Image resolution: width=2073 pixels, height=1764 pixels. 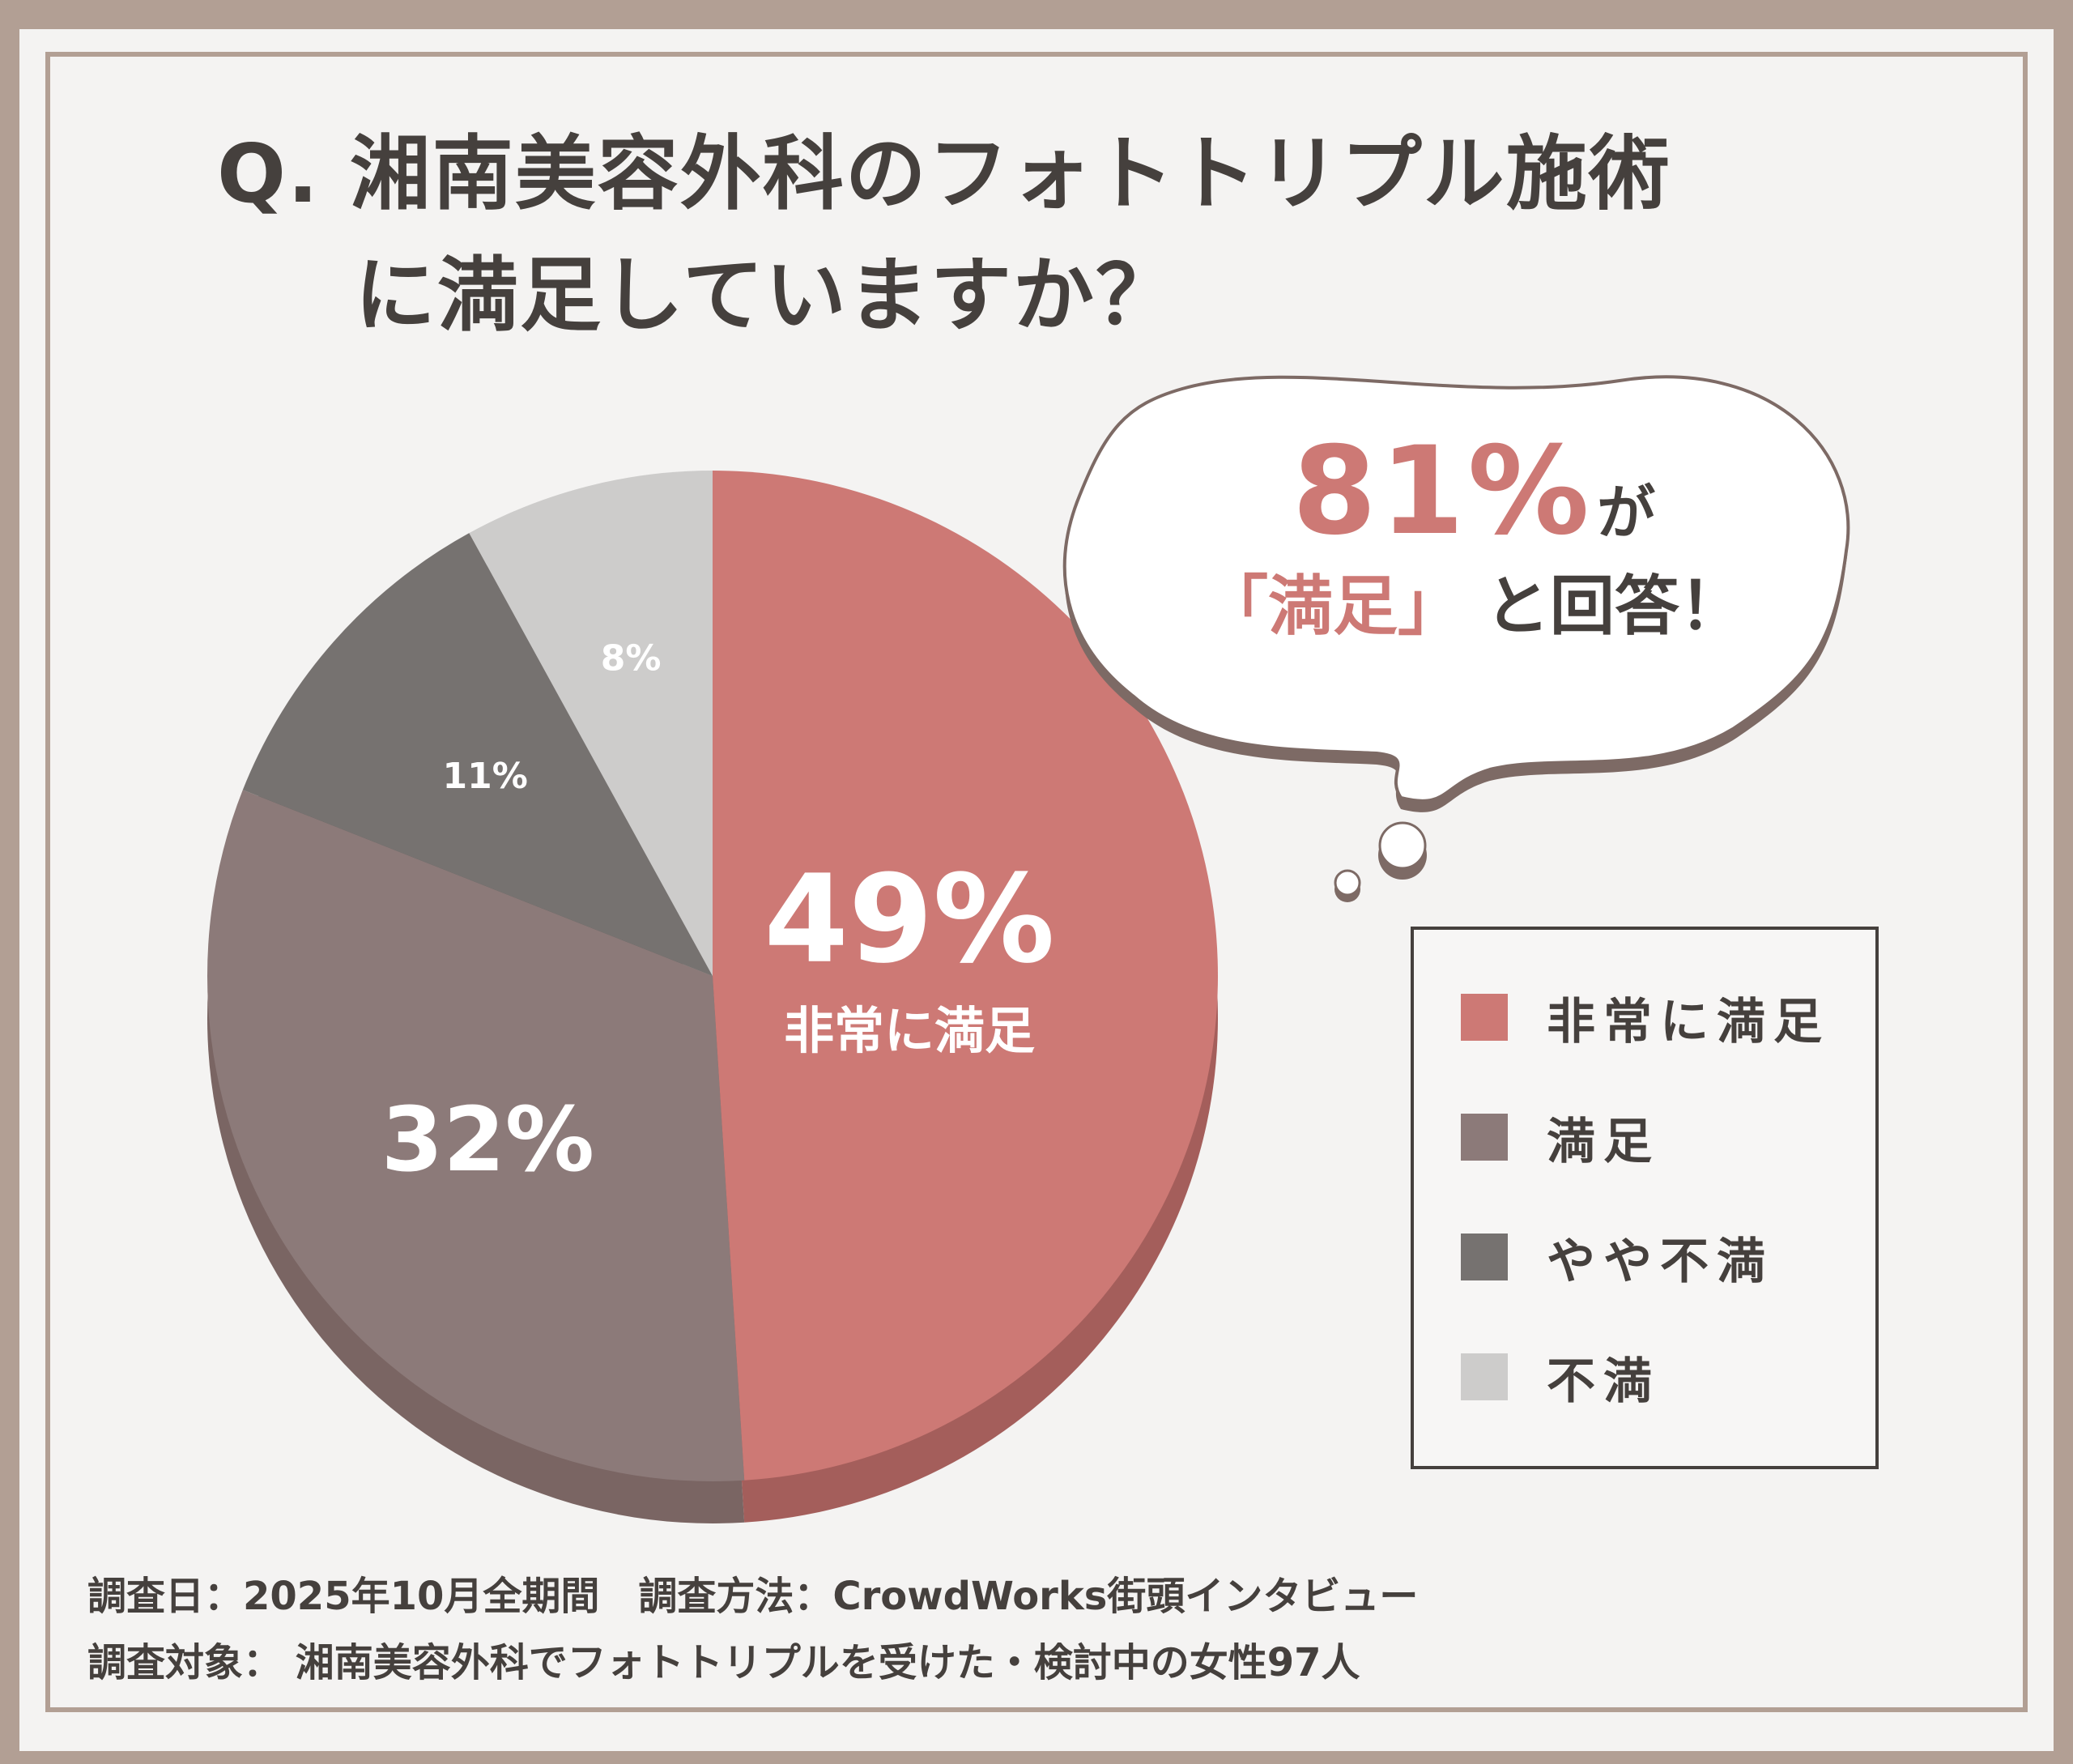 I want to click on legend-label: 不満, so click(x=1604, y=1381).